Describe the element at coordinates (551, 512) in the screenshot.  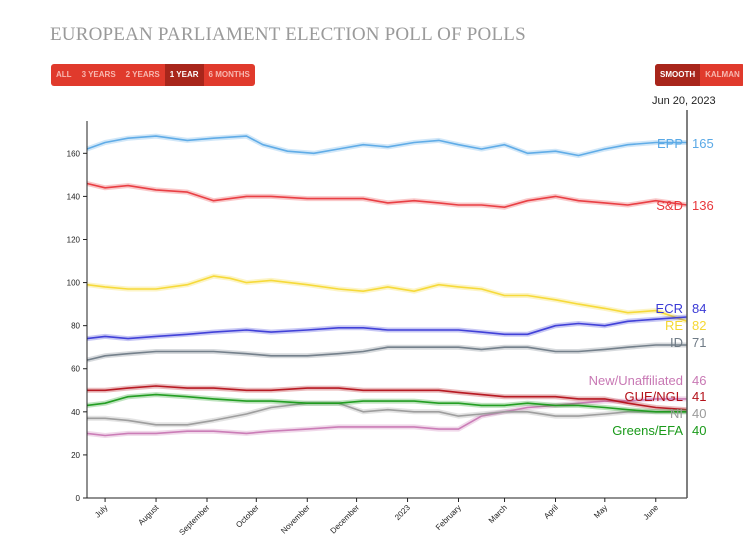
I see `x-tick-label: April` at that location.